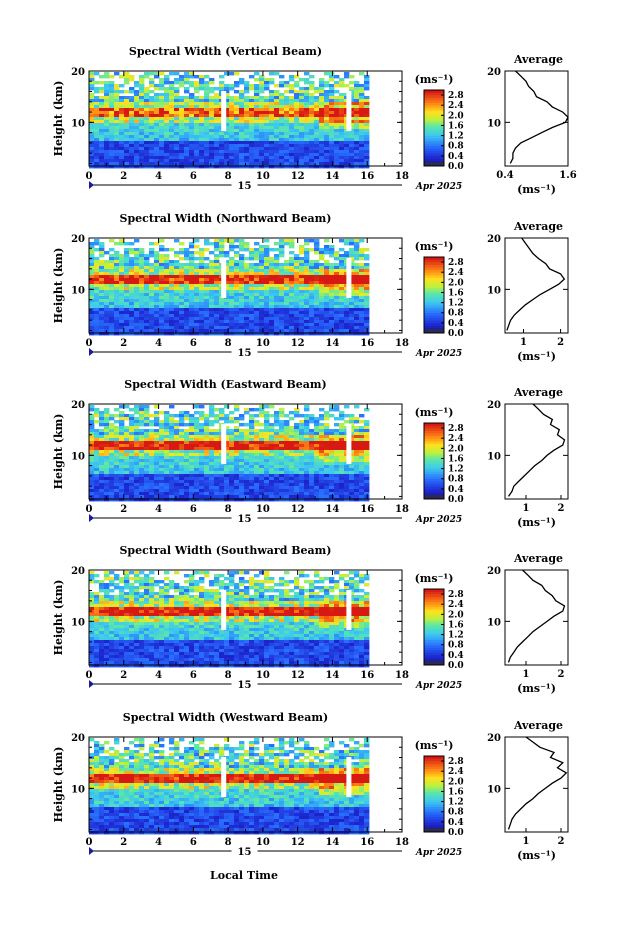 Image resolution: width=623 pixels, height=929 pixels. Describe the element at coordinates (434, 281) in the screenshot. I see `colorbar-segment` at that location.